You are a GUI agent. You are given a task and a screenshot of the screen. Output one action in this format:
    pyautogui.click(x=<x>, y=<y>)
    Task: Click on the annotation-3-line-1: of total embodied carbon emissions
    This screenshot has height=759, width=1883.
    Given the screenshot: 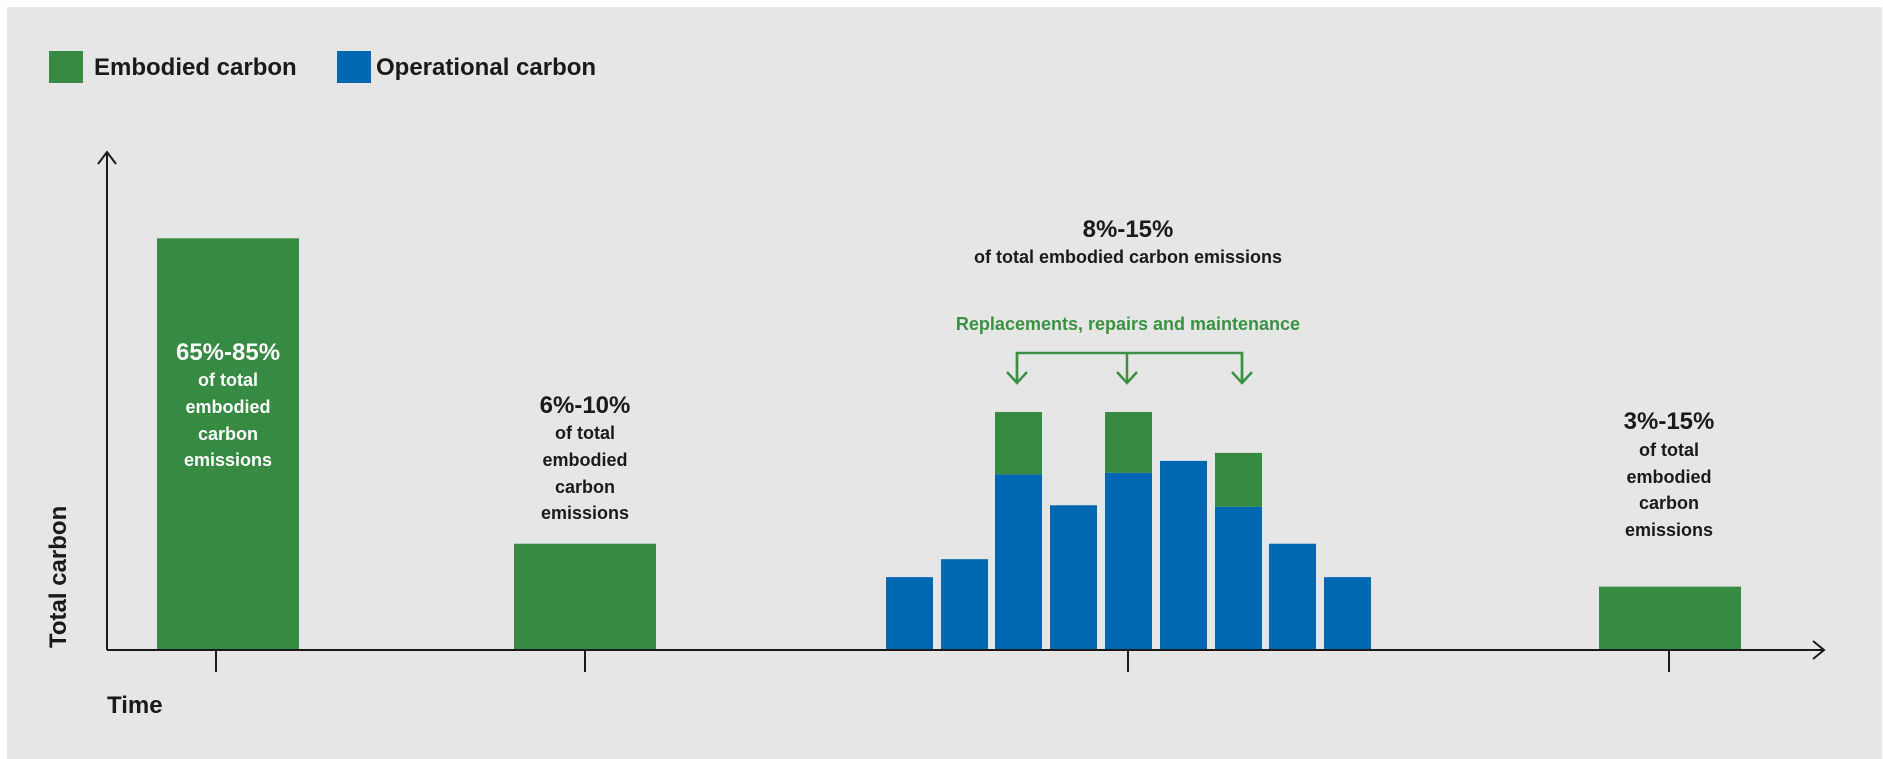 What is the action you would take?
    pyautogui.click(x=1128, y=257)
    